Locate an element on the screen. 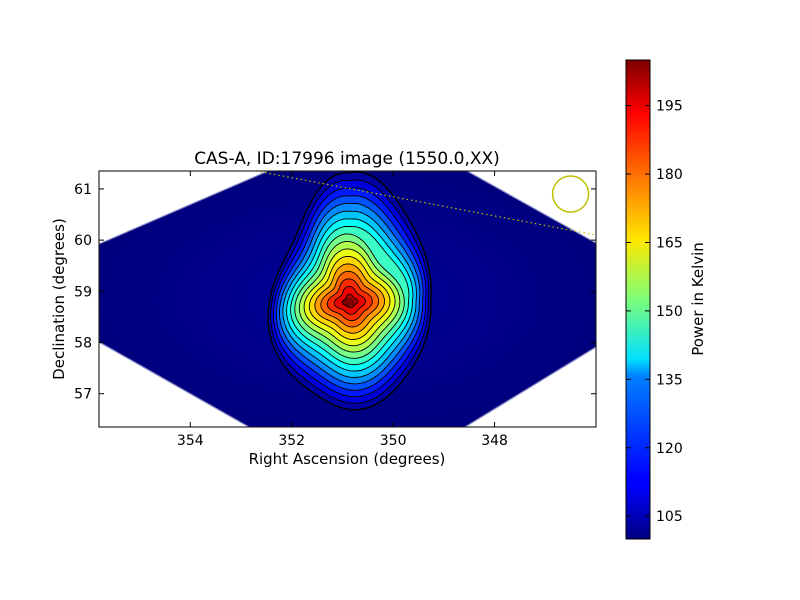 The width and height of the screenshot is (800, 600). beam-marker is located at coordinates (570, 194).